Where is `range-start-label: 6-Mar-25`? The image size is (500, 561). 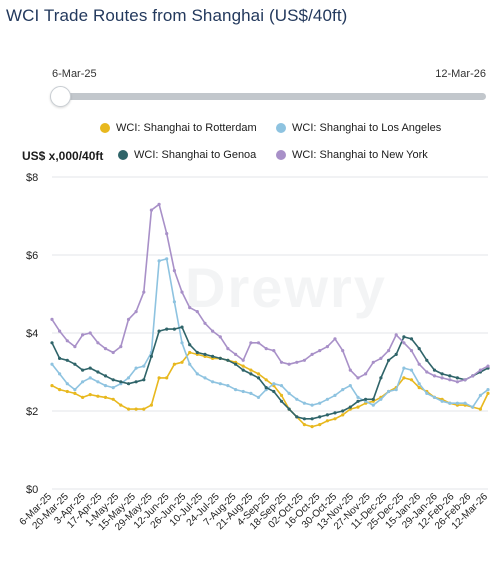
range-start-label: 6-Mar-25 is located at coordinates (74, 74).